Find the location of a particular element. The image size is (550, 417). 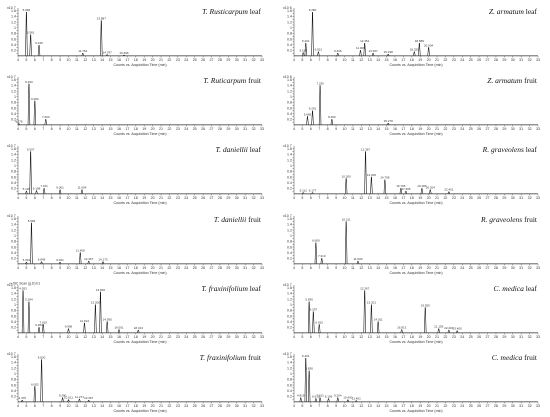

peak-label: 5.401 is located at coordinates (306, 356).